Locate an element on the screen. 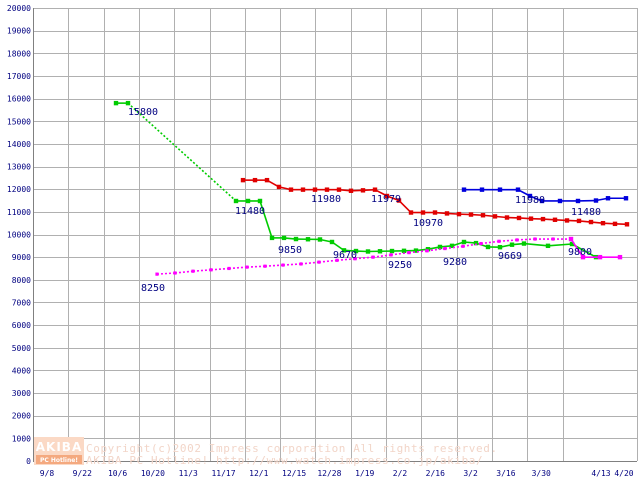  y-tick-label: 14000 is located at coordinates (19, 144).